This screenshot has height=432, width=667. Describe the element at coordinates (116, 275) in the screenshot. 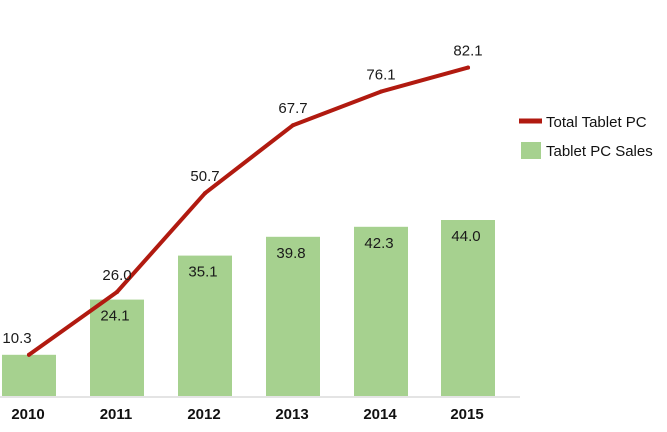

I see `line-value-label: 26.0` at that location.